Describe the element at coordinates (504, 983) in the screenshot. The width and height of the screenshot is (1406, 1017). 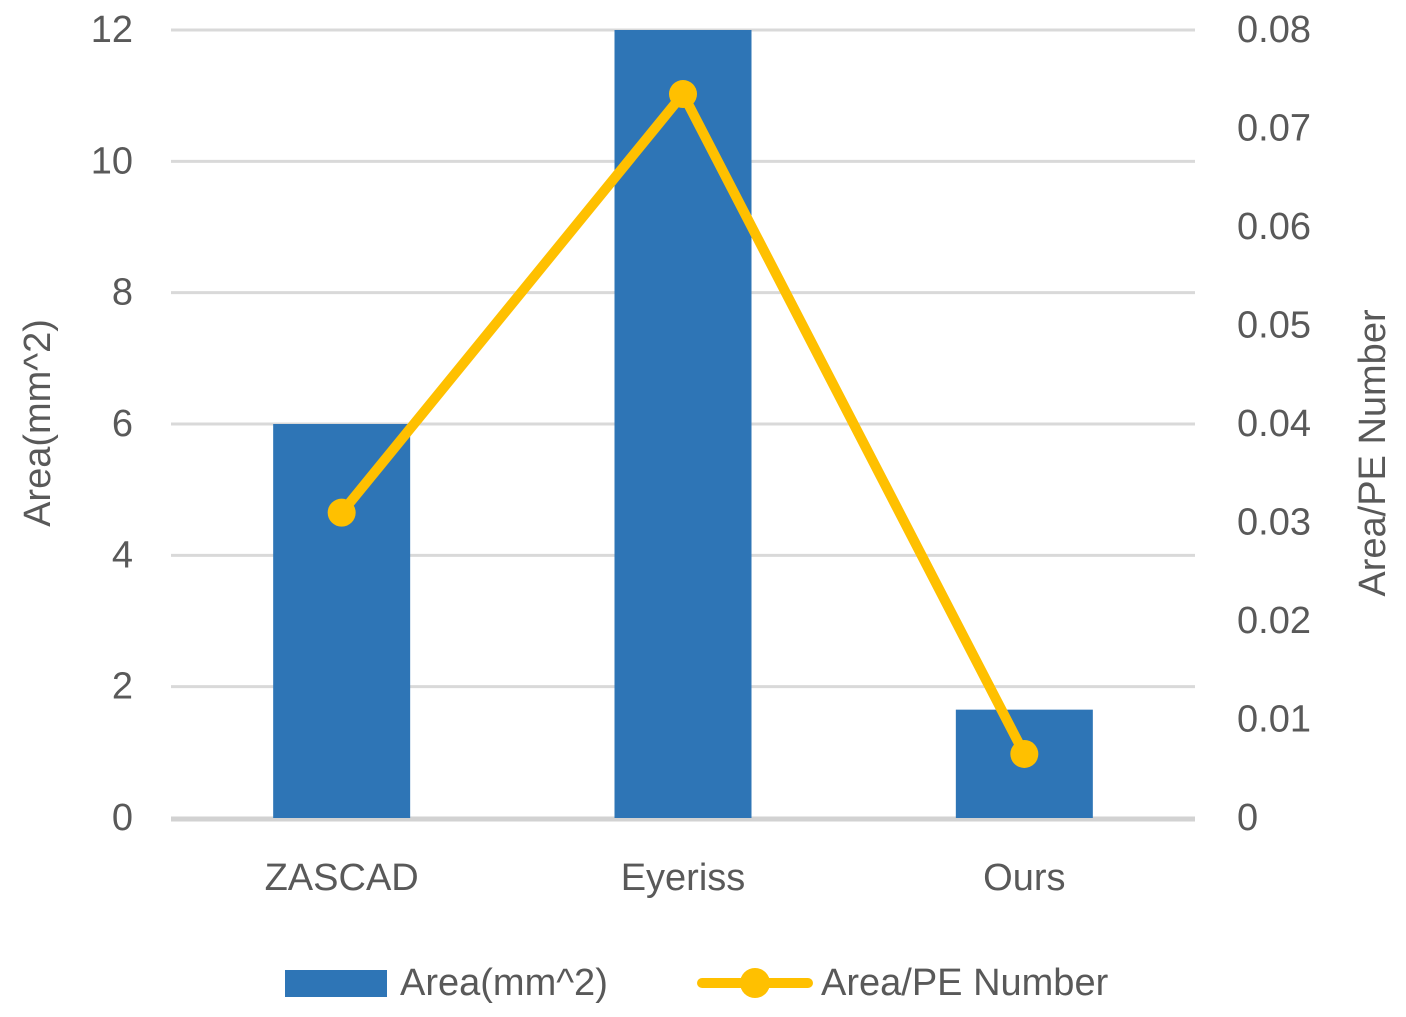
I see `legend-label-area: Area(mm^2)` at that location.